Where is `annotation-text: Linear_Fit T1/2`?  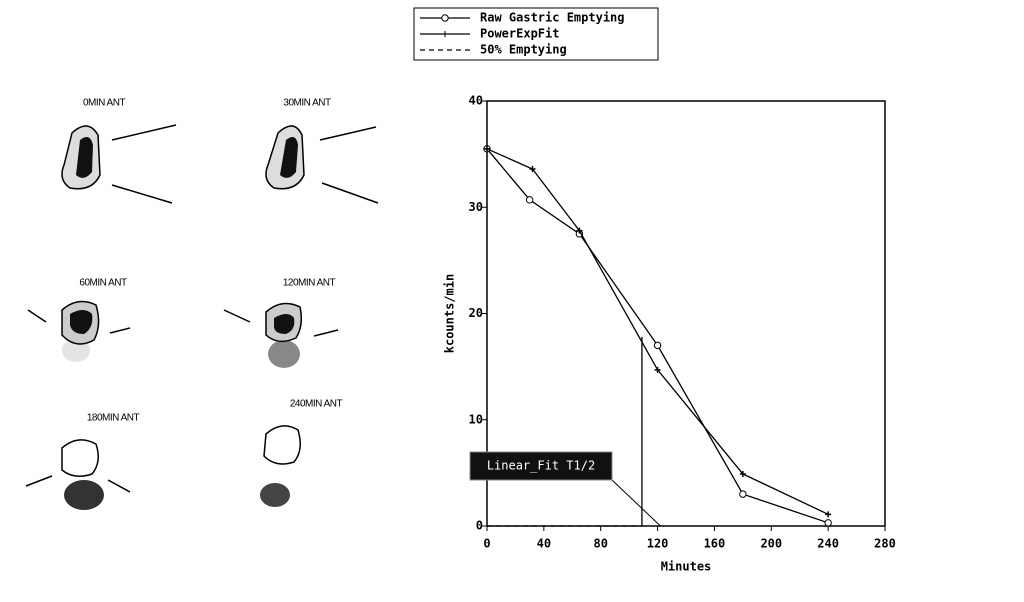
annotation-text: Linear_Fit T1/2 is located at coordinates (541, 466).